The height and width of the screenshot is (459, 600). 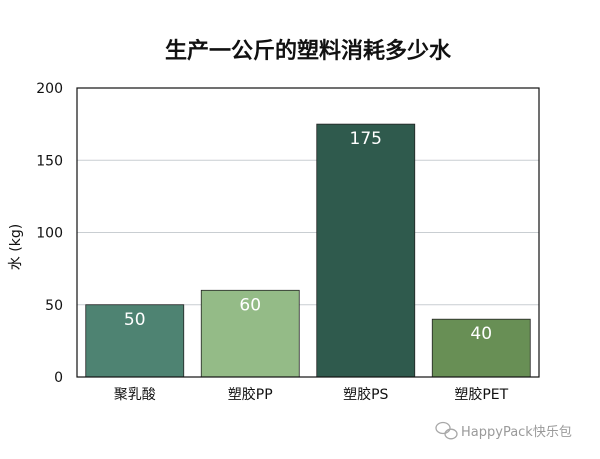 What do you see at coordinates (135, 395) in the screenshot?
I see `x-tick-label: 聚乳酸` at bounding box center [135, 395].